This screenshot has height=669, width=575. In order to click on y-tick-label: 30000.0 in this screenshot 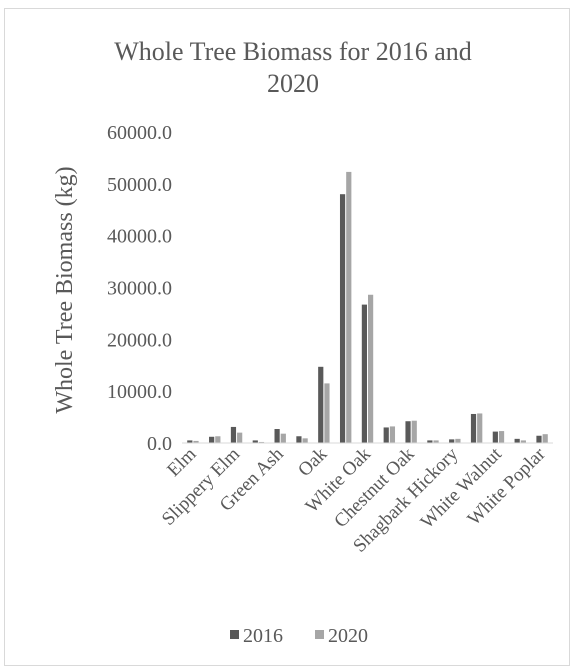, I will do `click(139, 289)`.